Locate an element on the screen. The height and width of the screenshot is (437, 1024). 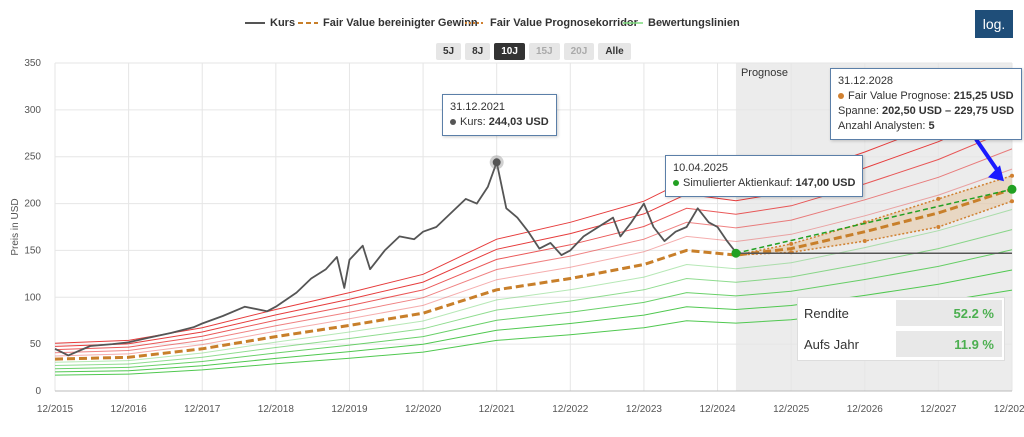
x-tick-label: 12/2015 is located at coordinates (55, 409).